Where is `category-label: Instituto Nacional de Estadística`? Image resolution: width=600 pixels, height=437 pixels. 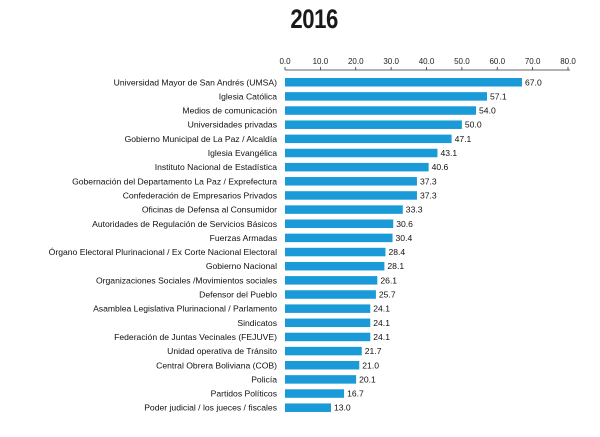
category-label: Instituto Nacional de Estadística is located at coordinates (216, 167).